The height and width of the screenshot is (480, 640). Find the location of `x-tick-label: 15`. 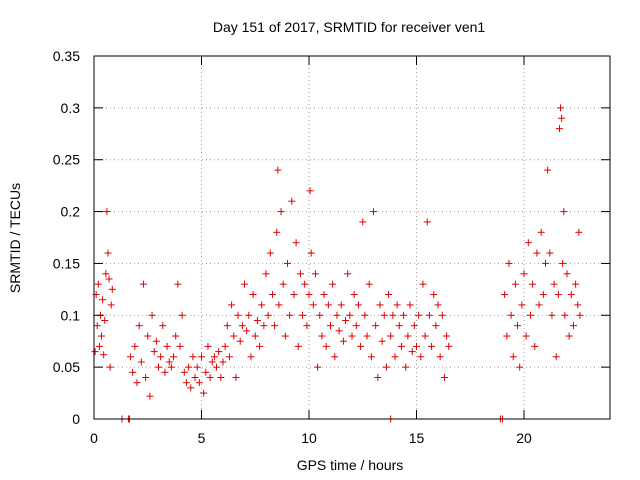

x-tick-label: 15 is located at coordinates (417, 438).